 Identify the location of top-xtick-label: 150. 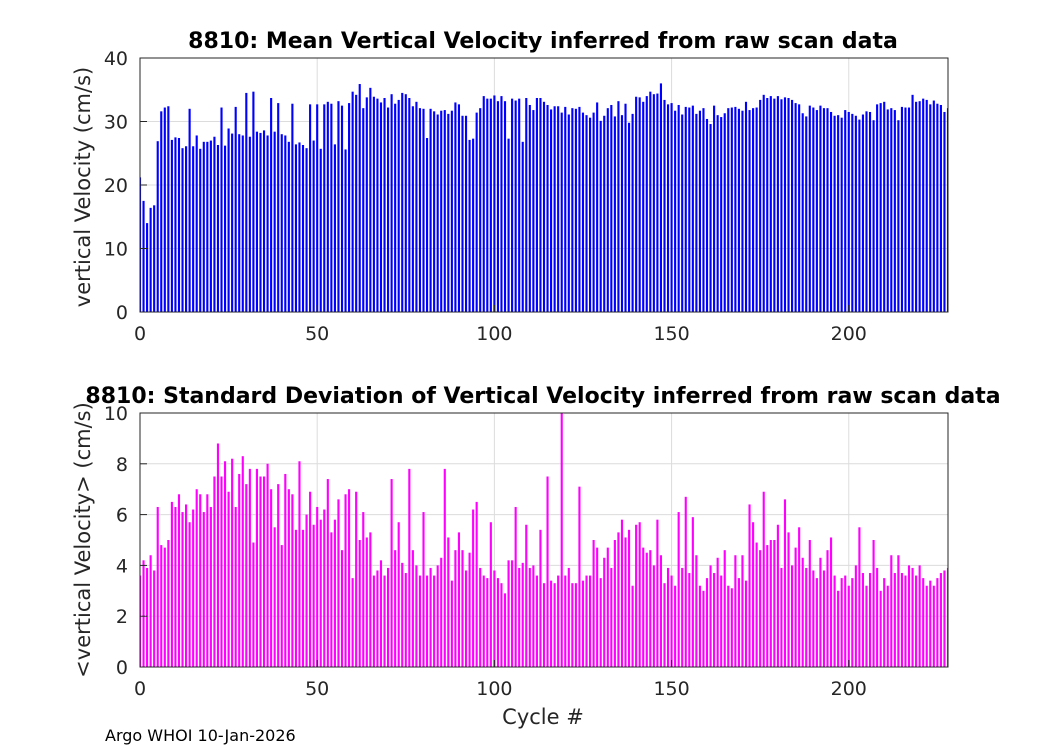
(671, 334).